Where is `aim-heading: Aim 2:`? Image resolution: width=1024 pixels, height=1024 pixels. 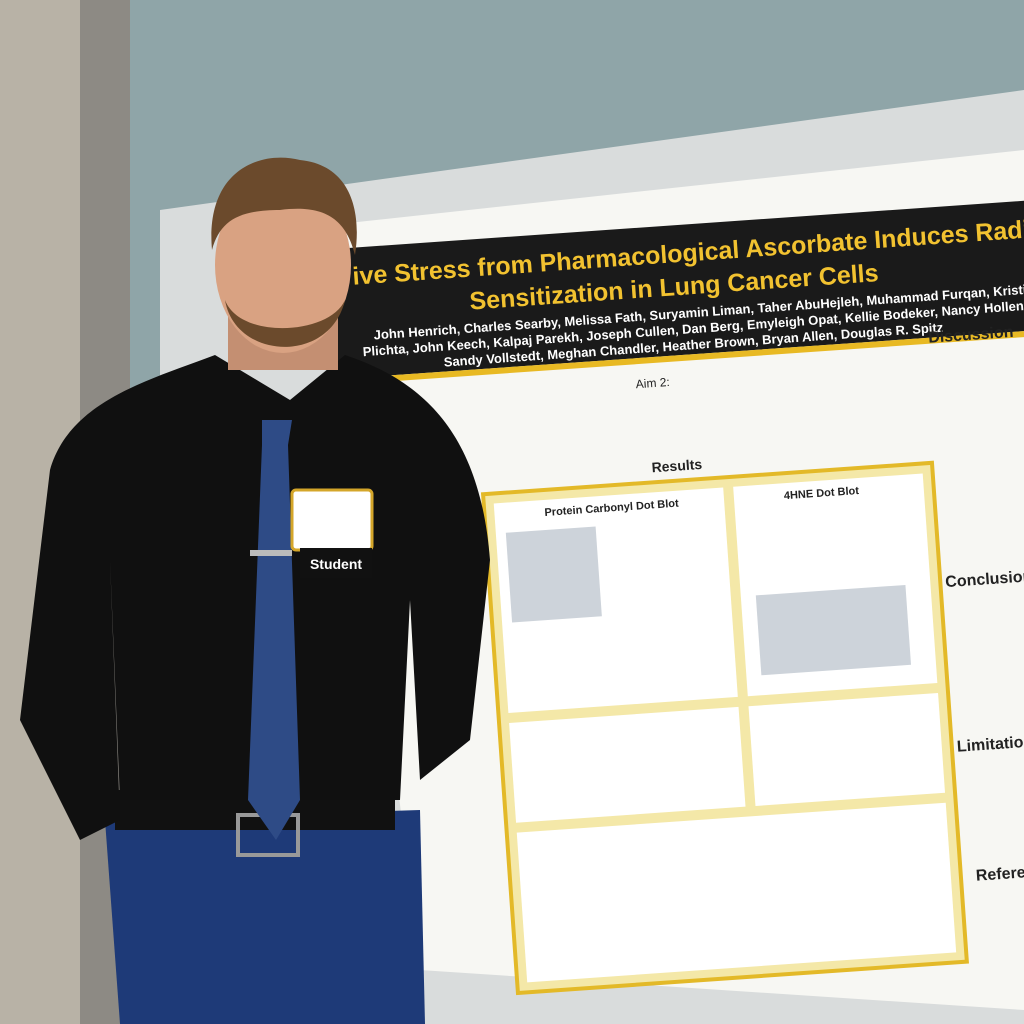 aim-heading: Aim 2: is located at coordinates (652, 383).